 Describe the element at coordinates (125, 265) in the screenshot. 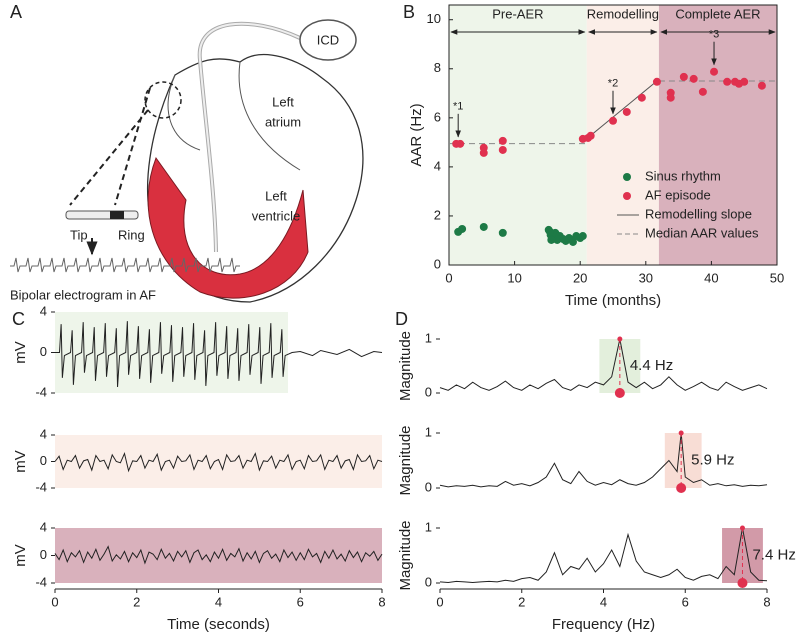

I see `electrogram` at that location.